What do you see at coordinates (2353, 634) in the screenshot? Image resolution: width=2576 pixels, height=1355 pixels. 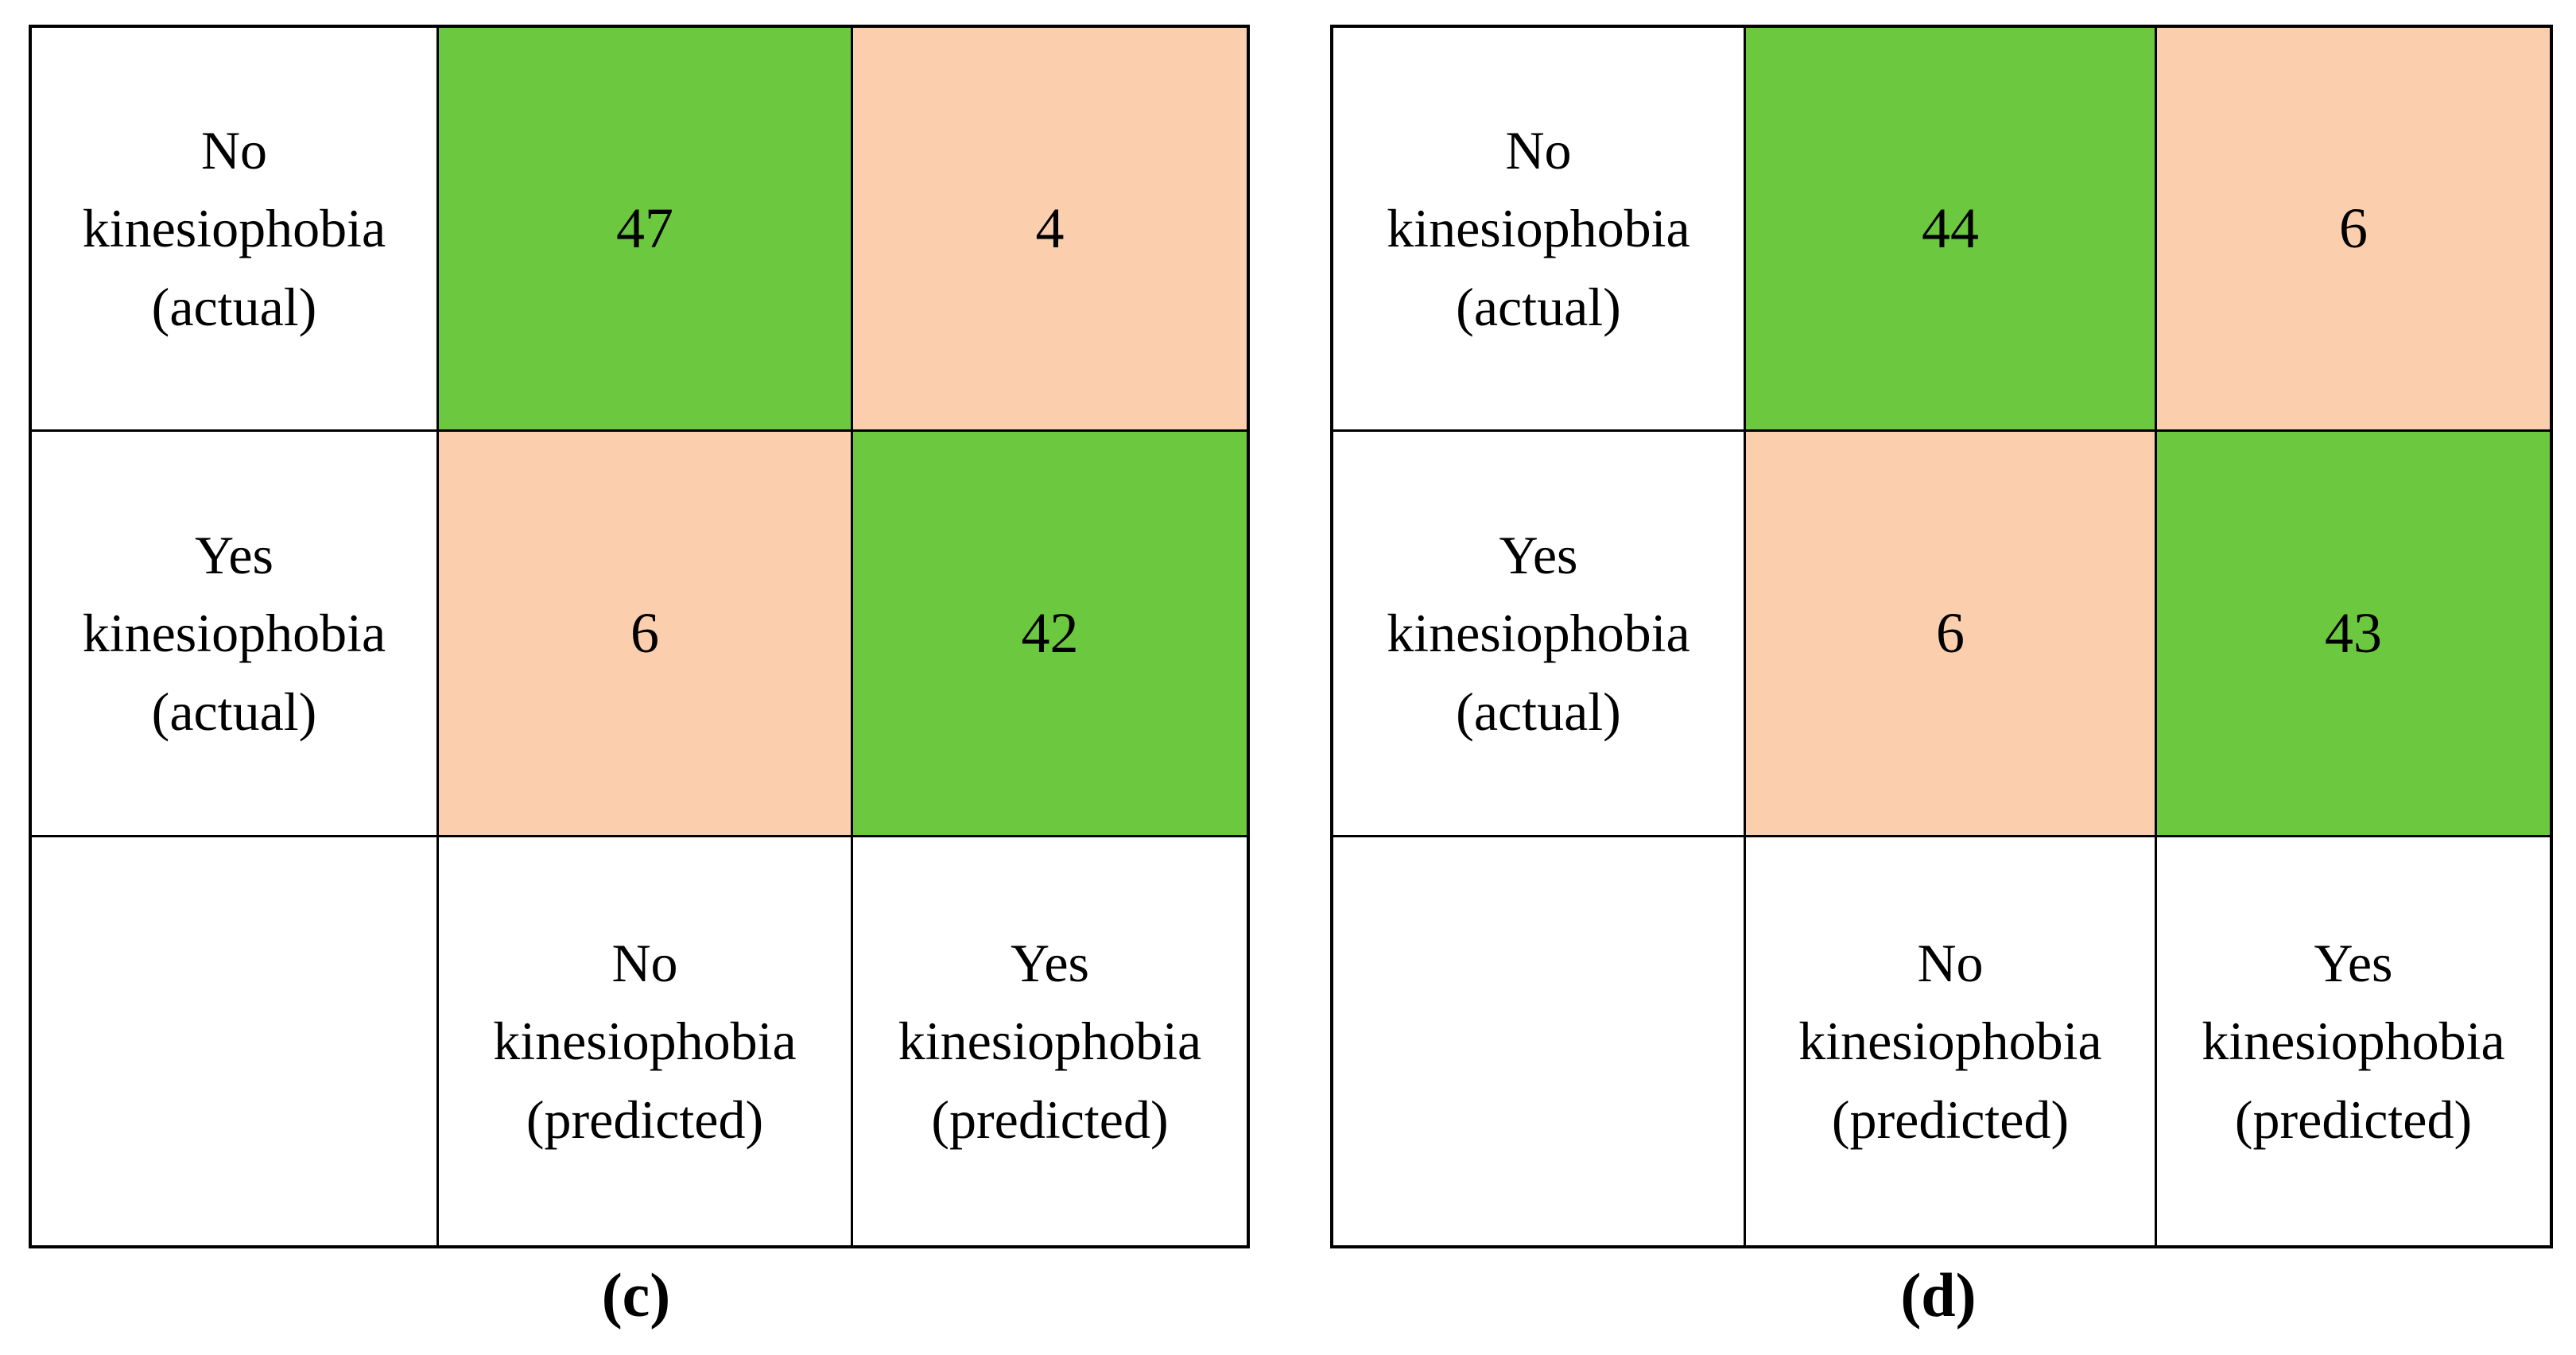 I see `cell-actual-yes-predicted-yes: 43` at bounding box center [2353, 634].